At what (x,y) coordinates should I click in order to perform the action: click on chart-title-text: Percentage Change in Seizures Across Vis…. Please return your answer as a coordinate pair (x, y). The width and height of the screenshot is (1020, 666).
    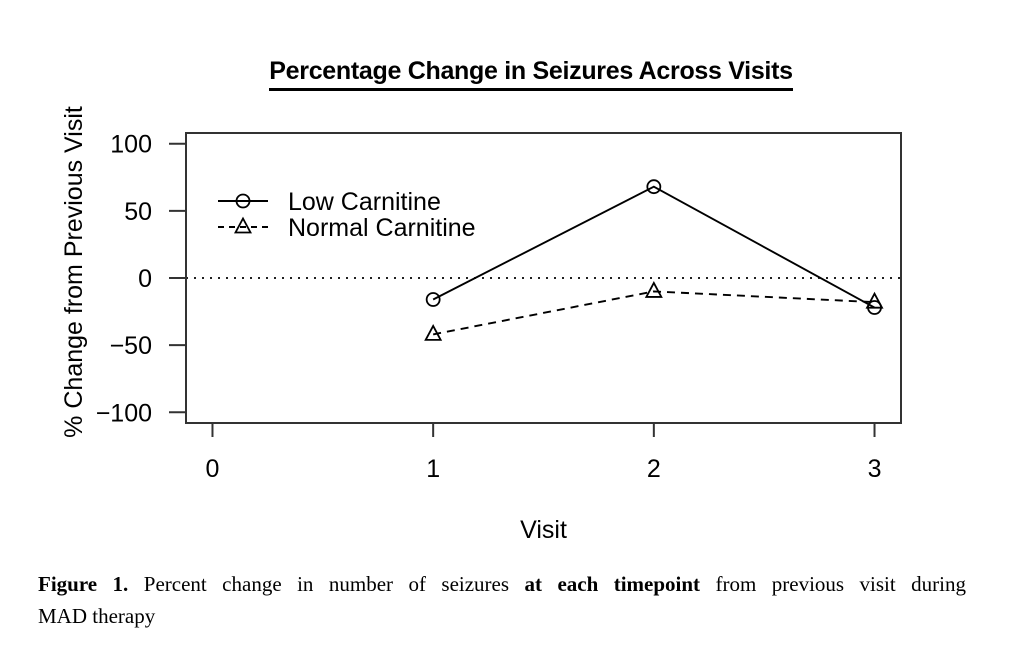
    Looking at the image, I should click on (531, 74).